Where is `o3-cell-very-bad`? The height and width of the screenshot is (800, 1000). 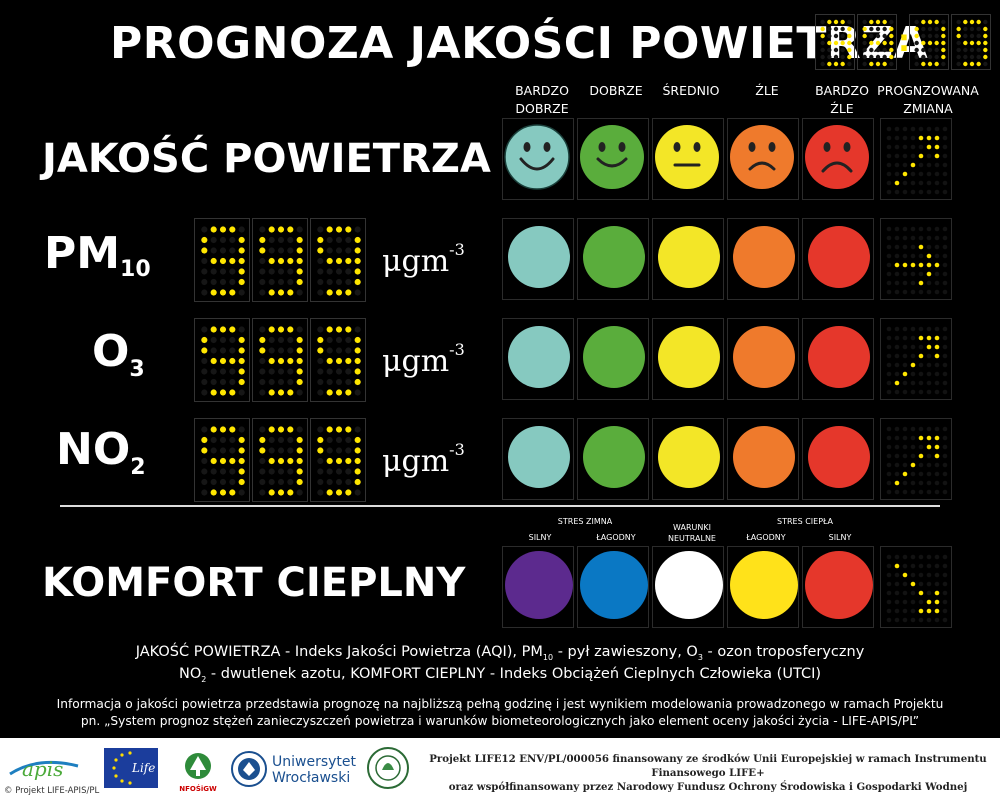 o3-cell-very-bad is located at coordinates (838, 359).